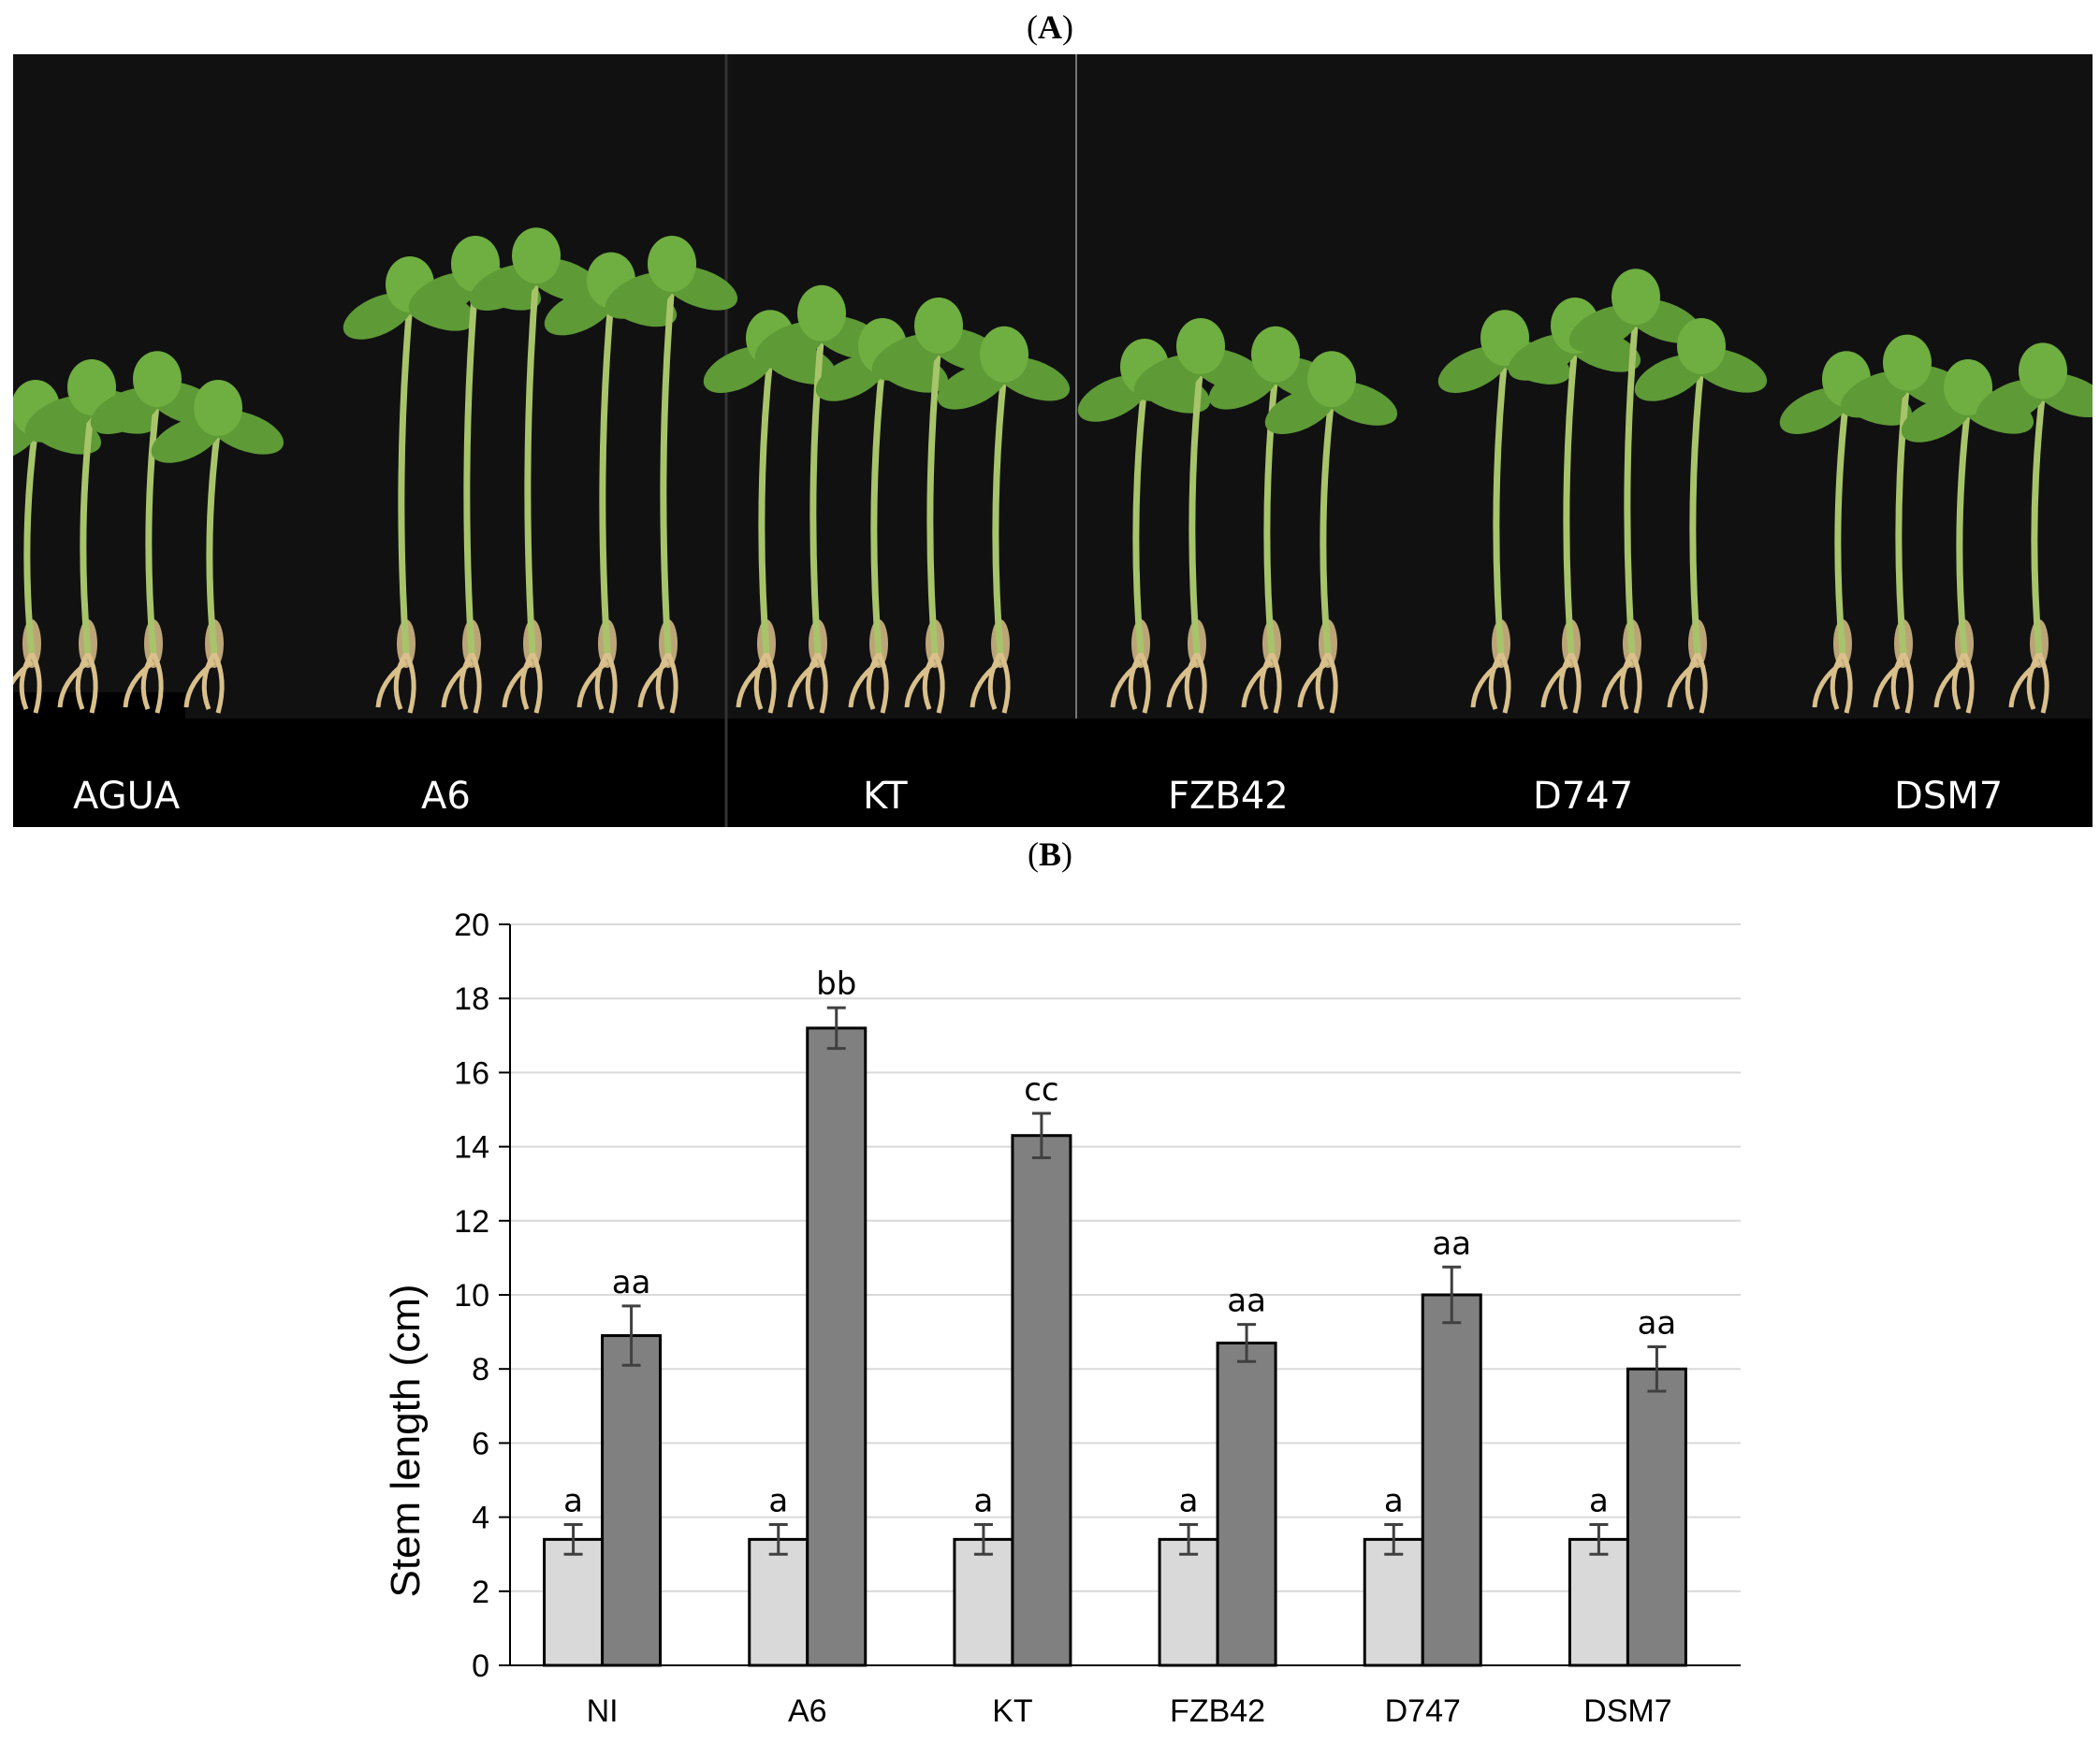 This screenshot has height=1743, width=2100. I want to click on y-tick-label: 2, so click(480, 1593).